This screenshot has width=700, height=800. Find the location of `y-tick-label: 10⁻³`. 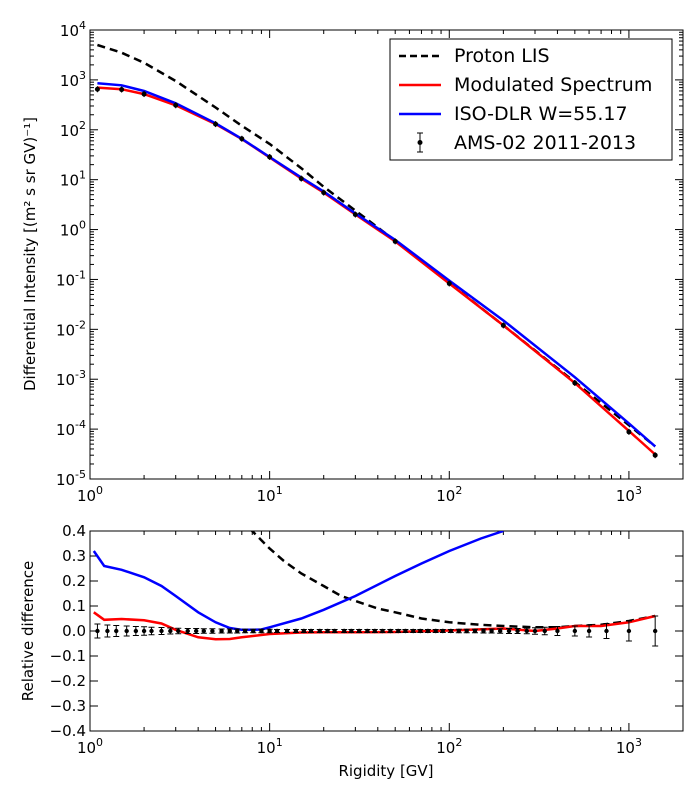

y-tick-label: 10⁻³ is located at coordinates (71, 378).